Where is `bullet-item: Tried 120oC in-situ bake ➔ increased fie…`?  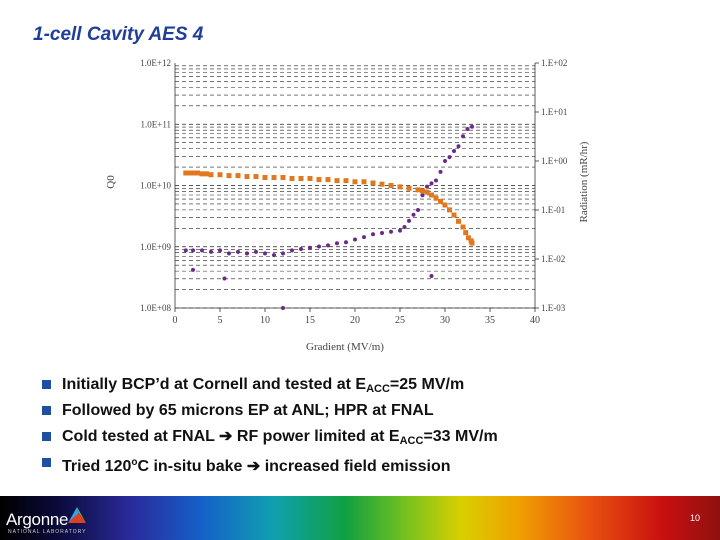 bullet-item: Tried 120oC in-situ bake ➔ increased fie… is located at coordinates (270, 465).